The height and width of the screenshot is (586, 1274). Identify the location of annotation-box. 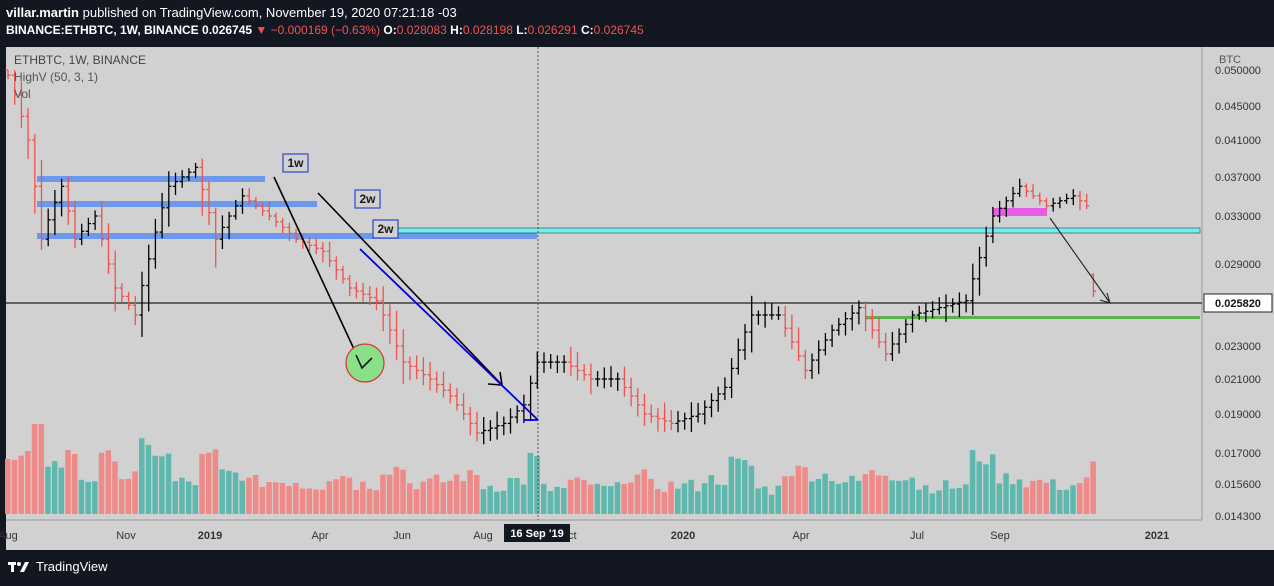
(295, 163).